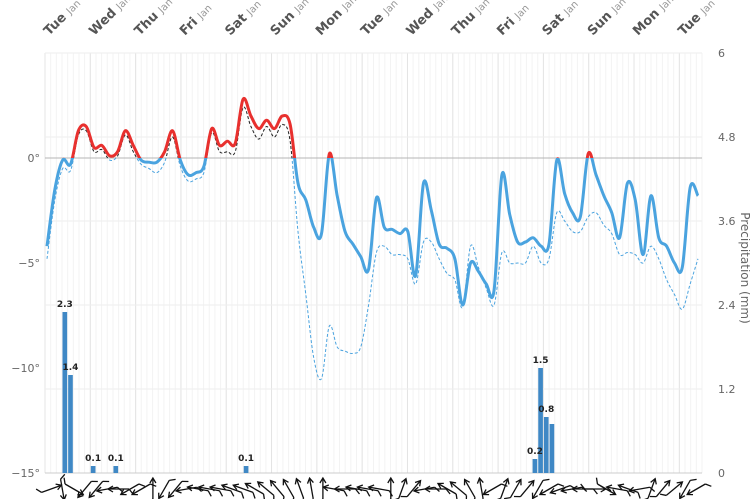 The width and height of the screenshot is (750, 499). What do you see at coordinates (25, 473) in the screenshot?
I see `y-tick-left: −15°` at bounding box center [25, 473].